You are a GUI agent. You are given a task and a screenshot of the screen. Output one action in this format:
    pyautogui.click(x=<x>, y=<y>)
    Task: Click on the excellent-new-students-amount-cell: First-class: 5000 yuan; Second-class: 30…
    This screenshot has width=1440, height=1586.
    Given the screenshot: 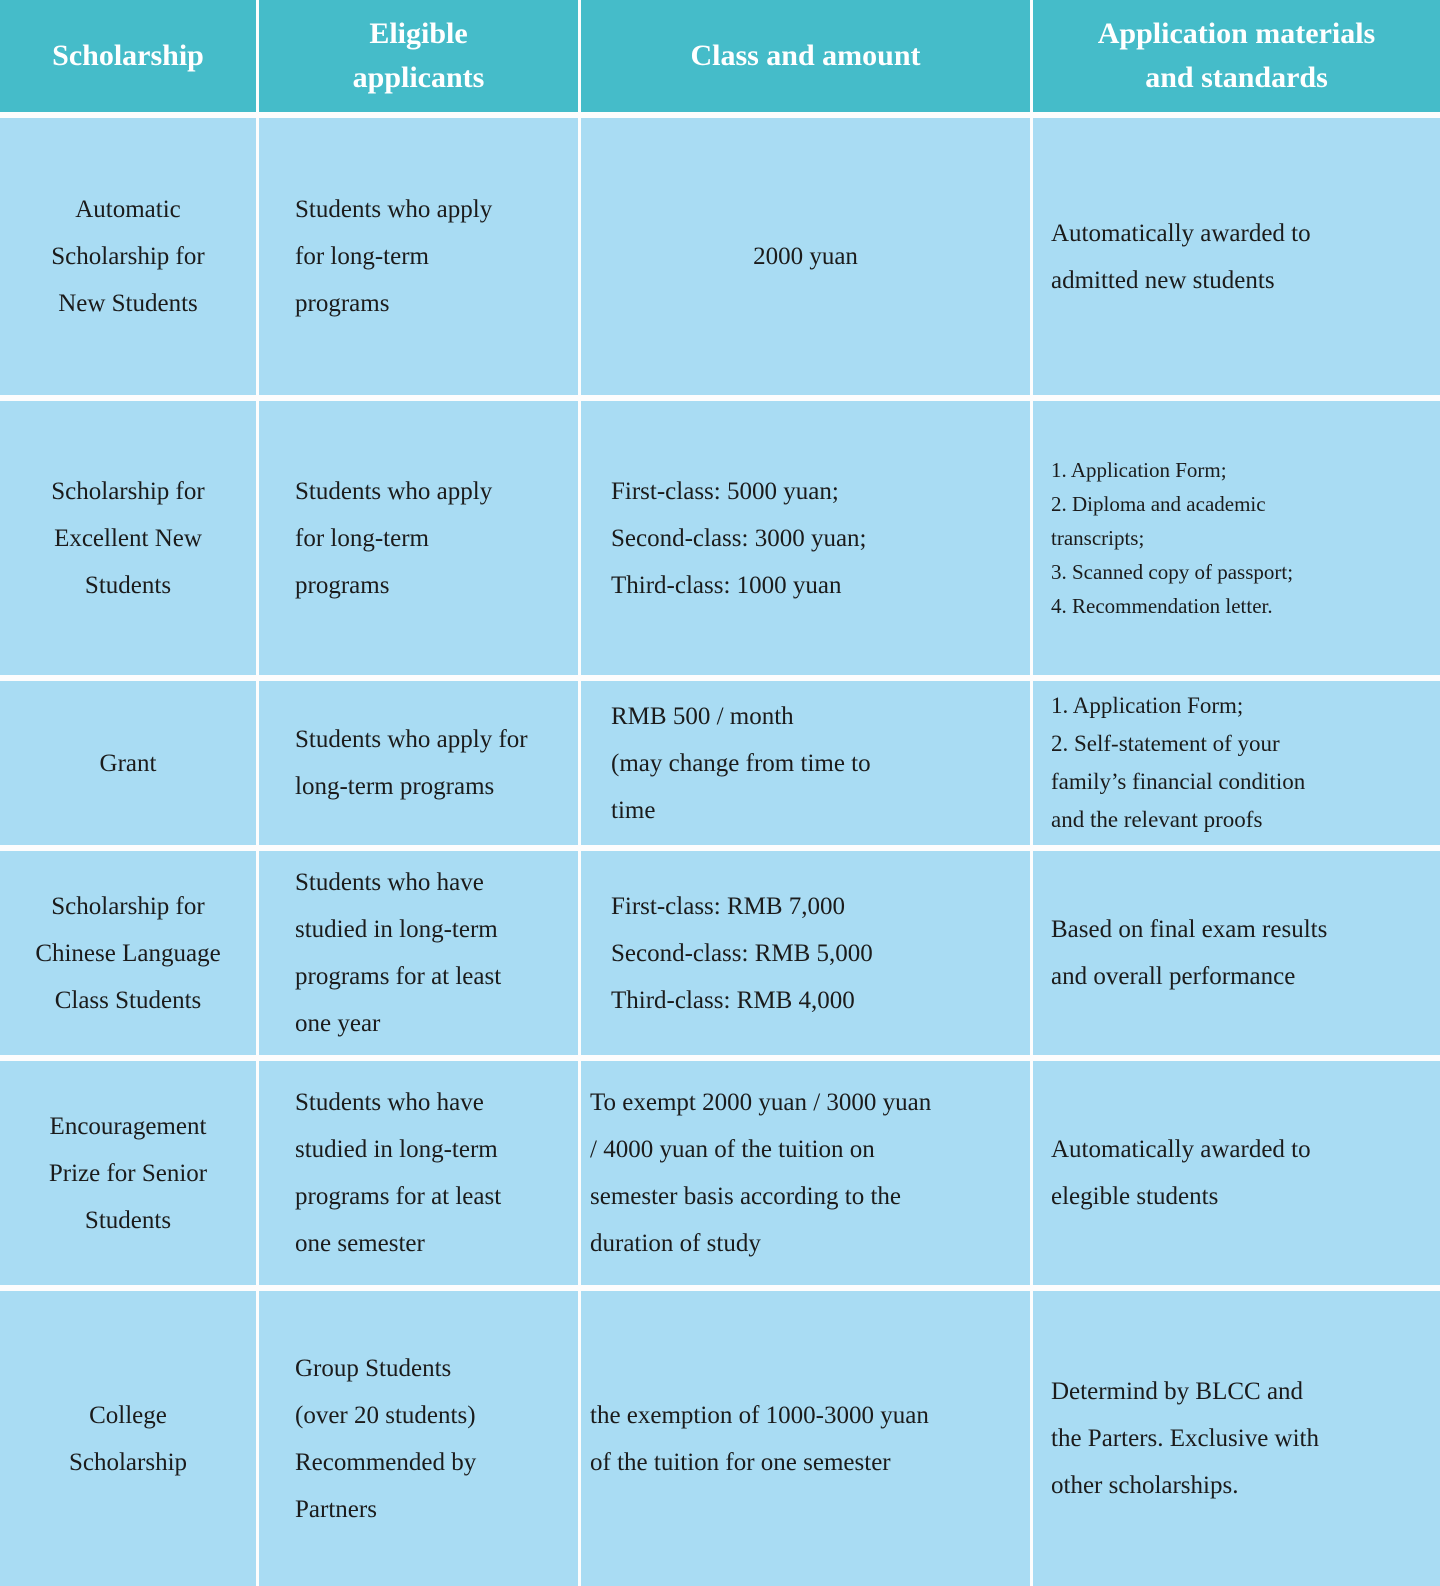 What is the action you would take?
    pyautogui.click(x=805, y=538)
    